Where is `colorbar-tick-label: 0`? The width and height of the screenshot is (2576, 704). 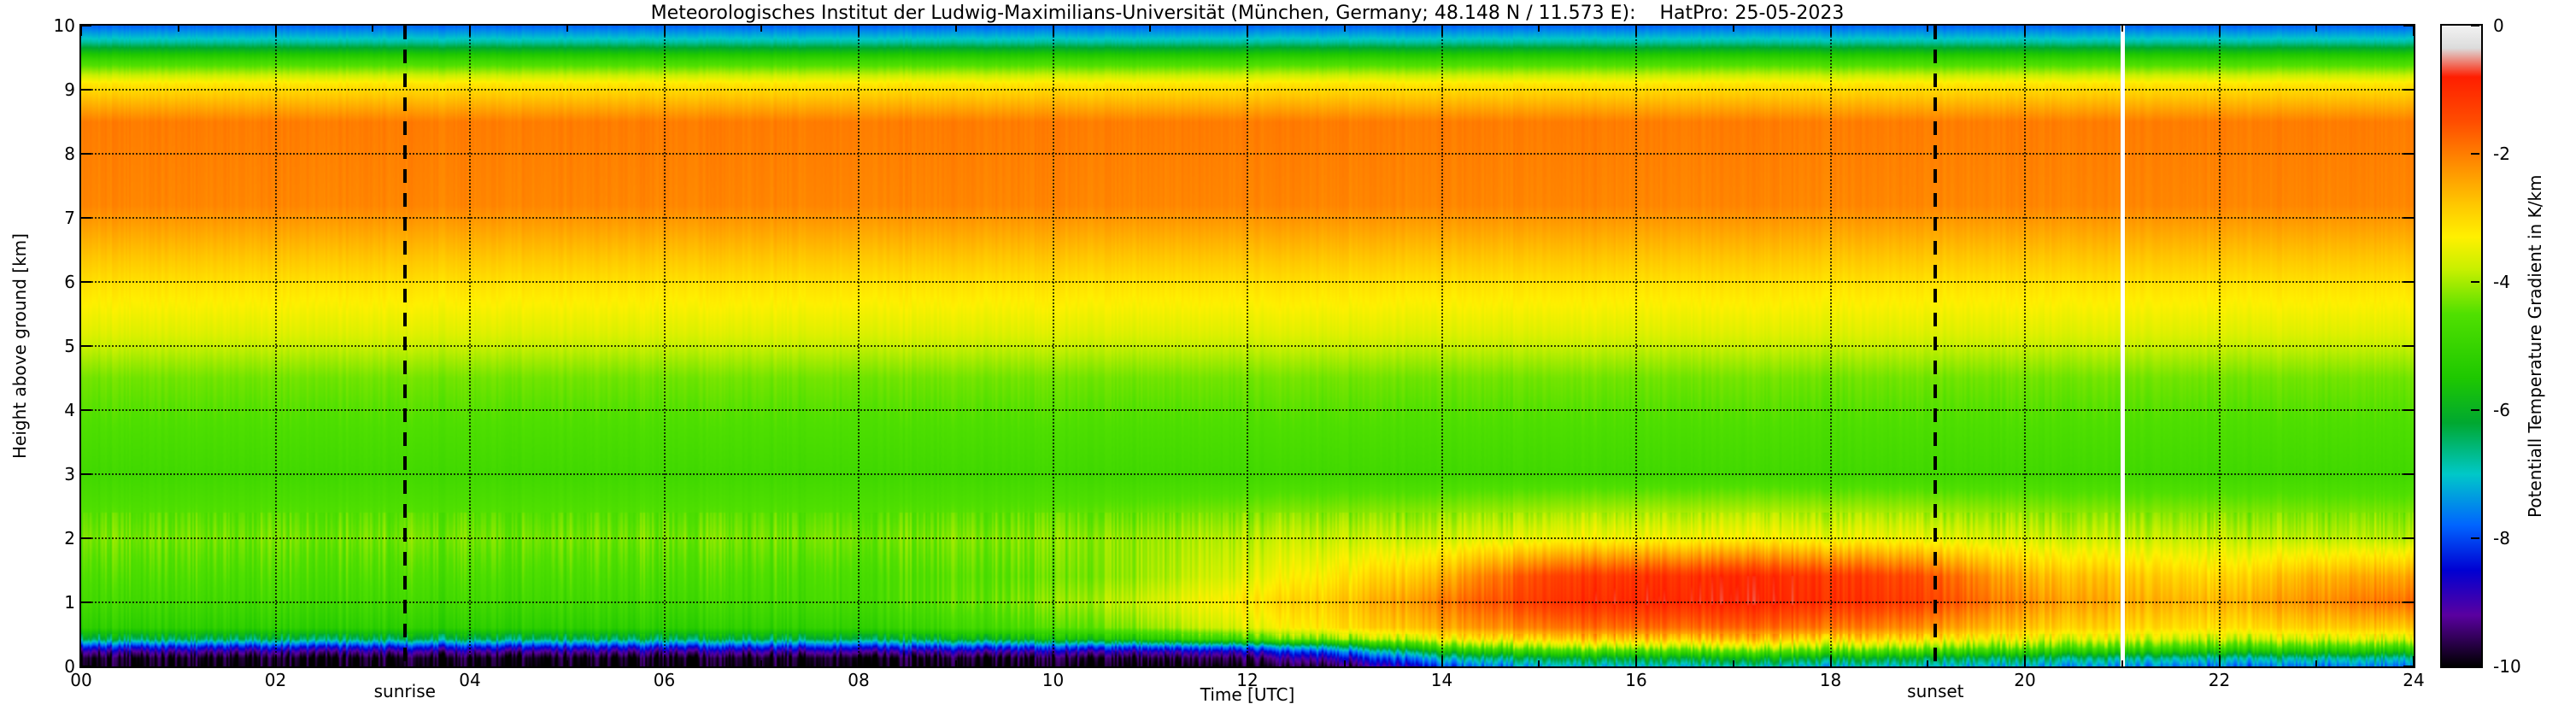
colorbar-tick-label: 0 is located at coordinates (2498, 25).